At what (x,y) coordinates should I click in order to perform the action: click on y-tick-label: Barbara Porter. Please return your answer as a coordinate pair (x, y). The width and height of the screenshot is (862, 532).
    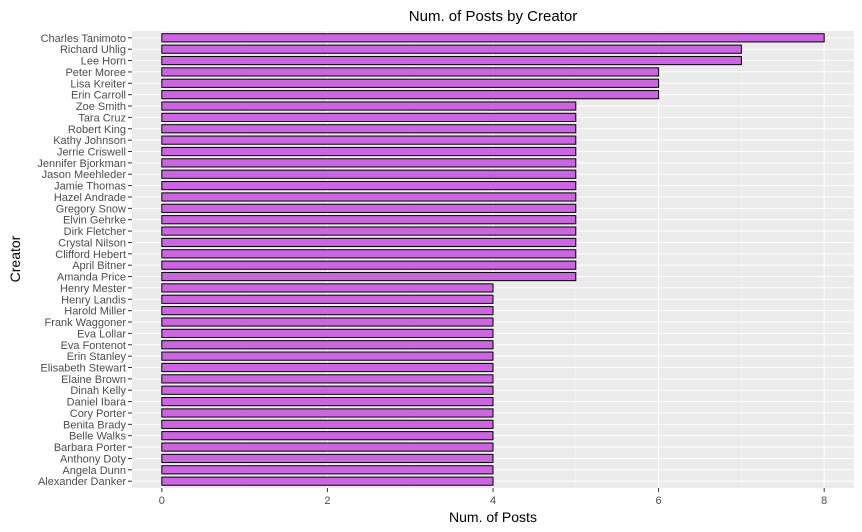
    Looking at the image, I should click on (90, 448).